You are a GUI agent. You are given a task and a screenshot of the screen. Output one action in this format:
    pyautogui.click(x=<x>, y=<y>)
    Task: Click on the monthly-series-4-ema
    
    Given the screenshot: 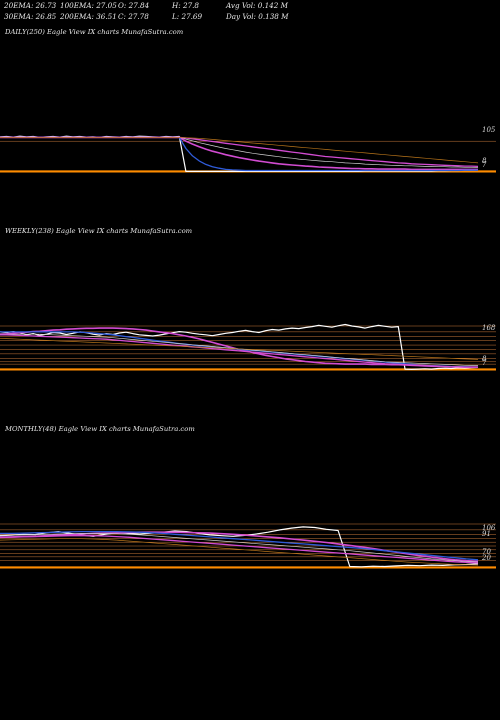 What is the action you would take?
    pyautogui.click(x=239, y=549)
    